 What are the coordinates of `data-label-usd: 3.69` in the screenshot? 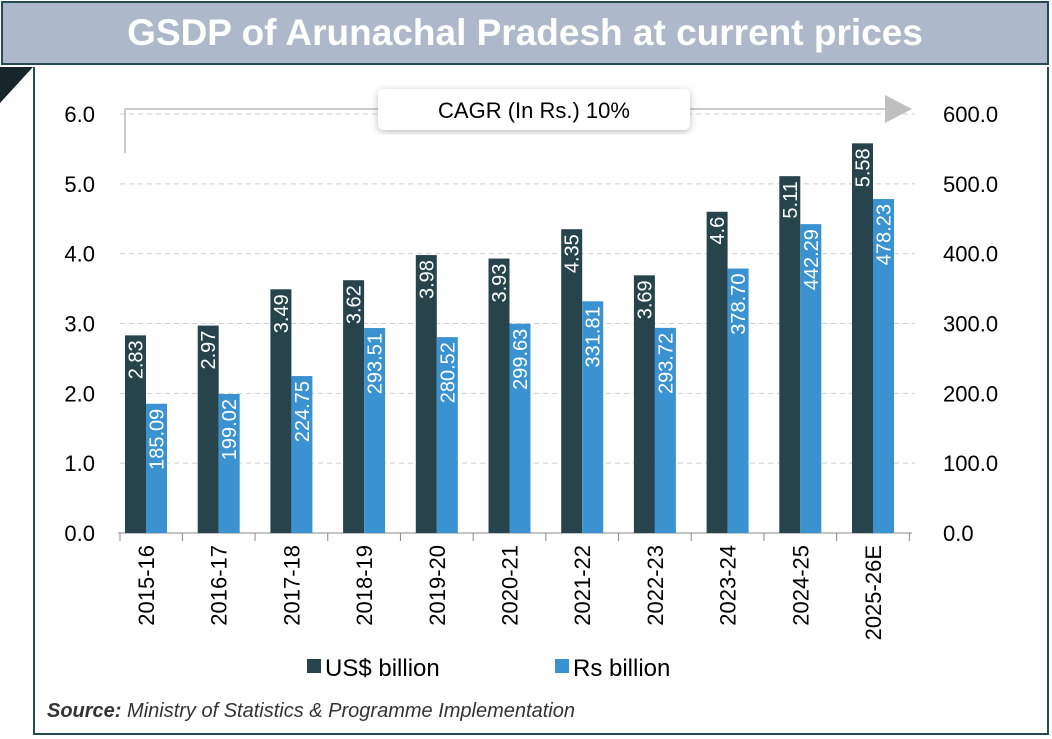 It's located at (645, 299).